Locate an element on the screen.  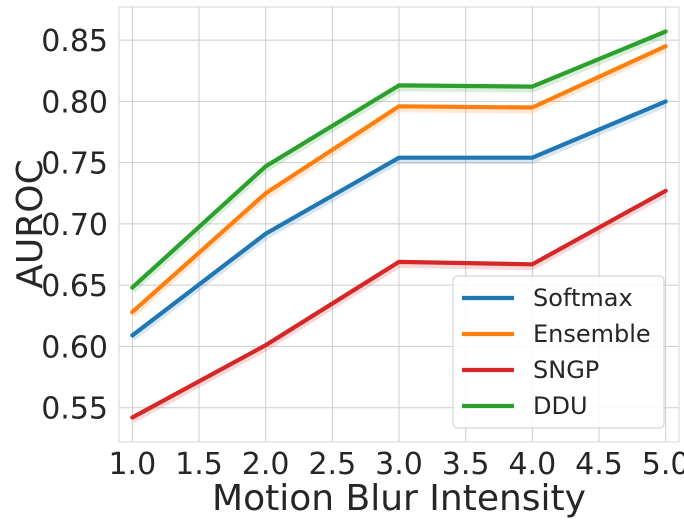
legend-box is located at coordinates (558, 352).